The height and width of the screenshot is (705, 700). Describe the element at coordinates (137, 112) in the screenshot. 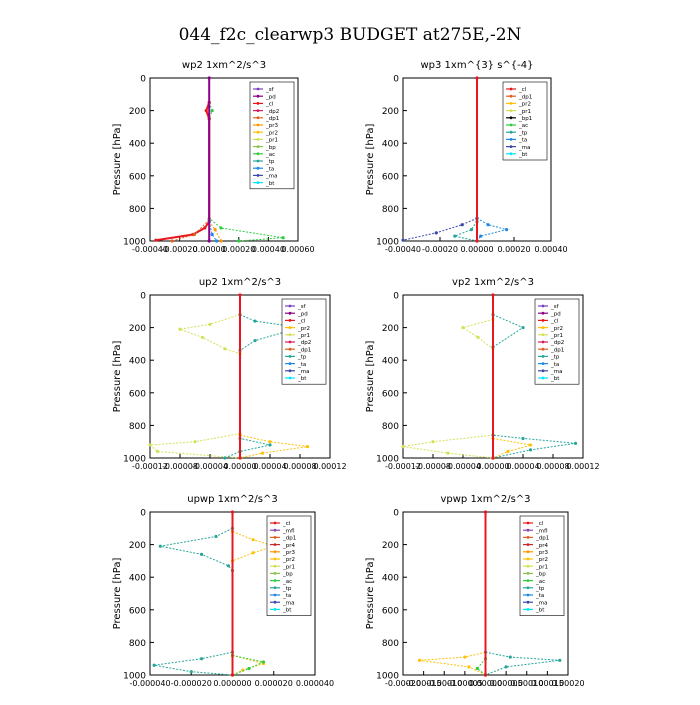

I see `y-tick-label: 200` at that location.